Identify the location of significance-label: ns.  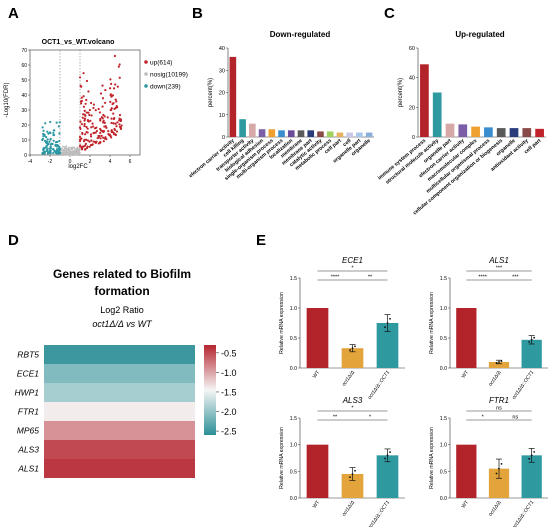
(499, 409).